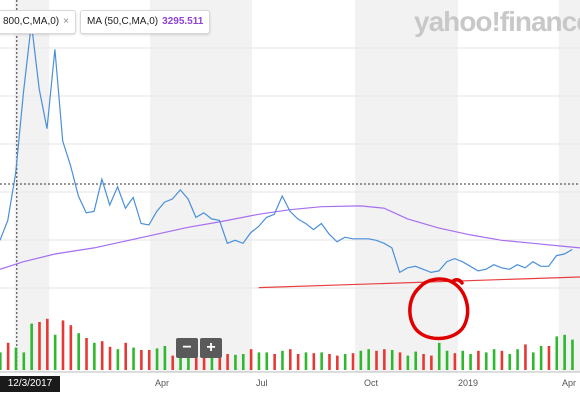 The image size is (580, 403). Describe the element at coordinates (66, 21) in the screenshot. I see `close-icon: ×` at that location.